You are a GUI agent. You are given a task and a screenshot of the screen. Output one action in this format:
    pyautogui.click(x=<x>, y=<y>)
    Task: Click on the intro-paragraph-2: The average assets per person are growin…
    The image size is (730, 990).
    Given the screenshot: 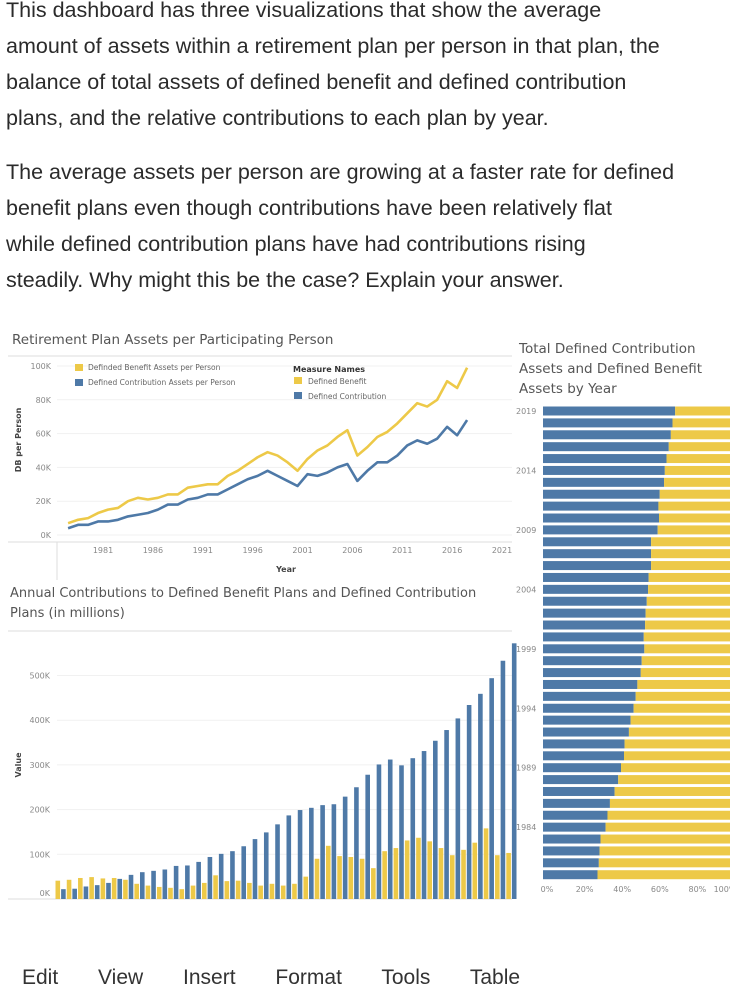 What is the action you would take?
    pyautogui.click(x=340, y=226)
    